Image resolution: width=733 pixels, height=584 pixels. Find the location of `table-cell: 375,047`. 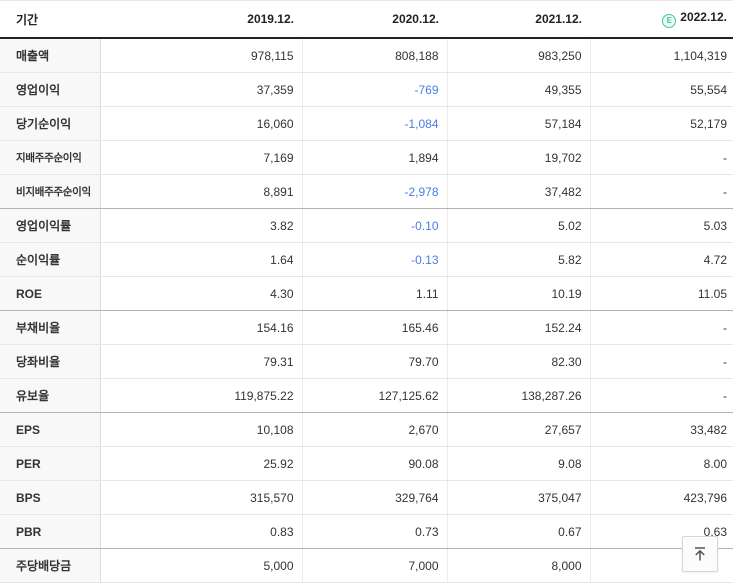

table-cell: 375,047 is located at coordinates (518, 497).